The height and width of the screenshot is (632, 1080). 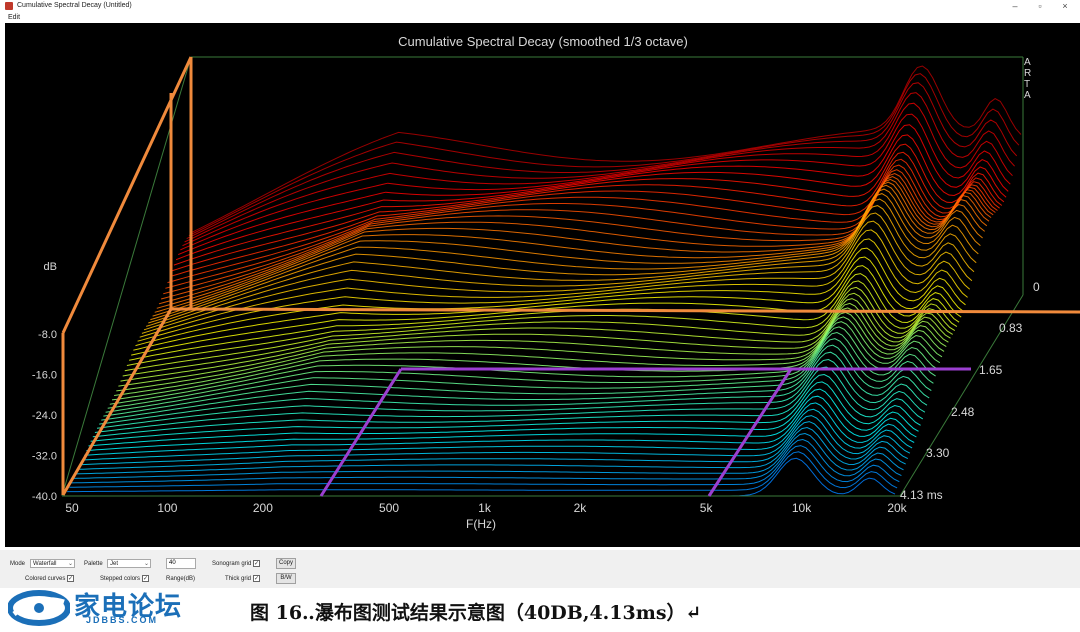 What do you see at coordinates (256, 578) in the screenshot?
I see `thick-grid-checkbox: ✓` at bounding box center [256, 578].